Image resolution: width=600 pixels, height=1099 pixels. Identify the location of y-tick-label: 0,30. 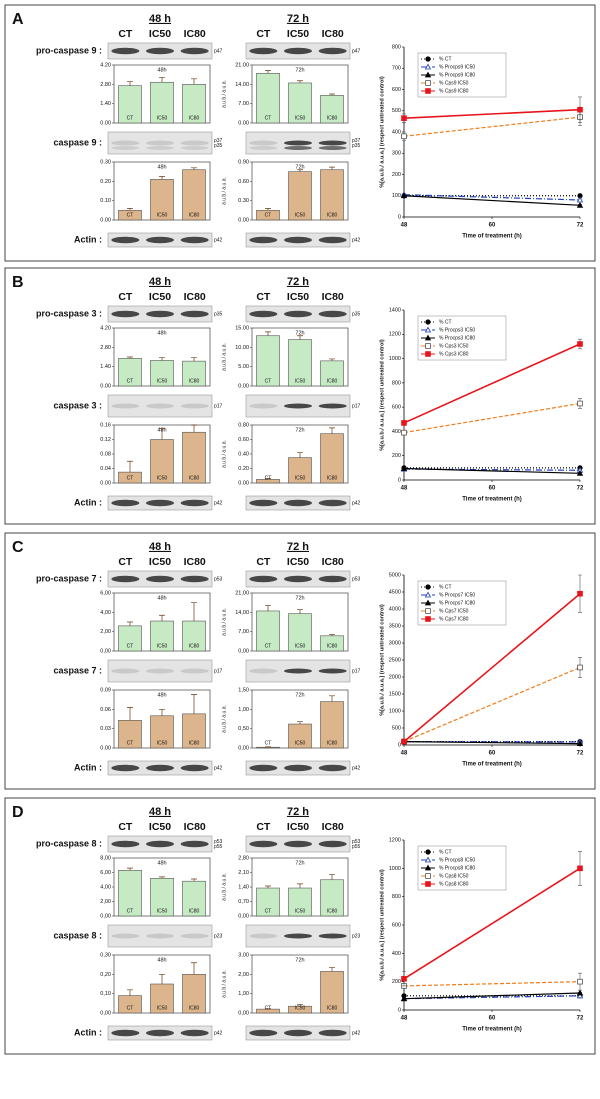
(105, 955).